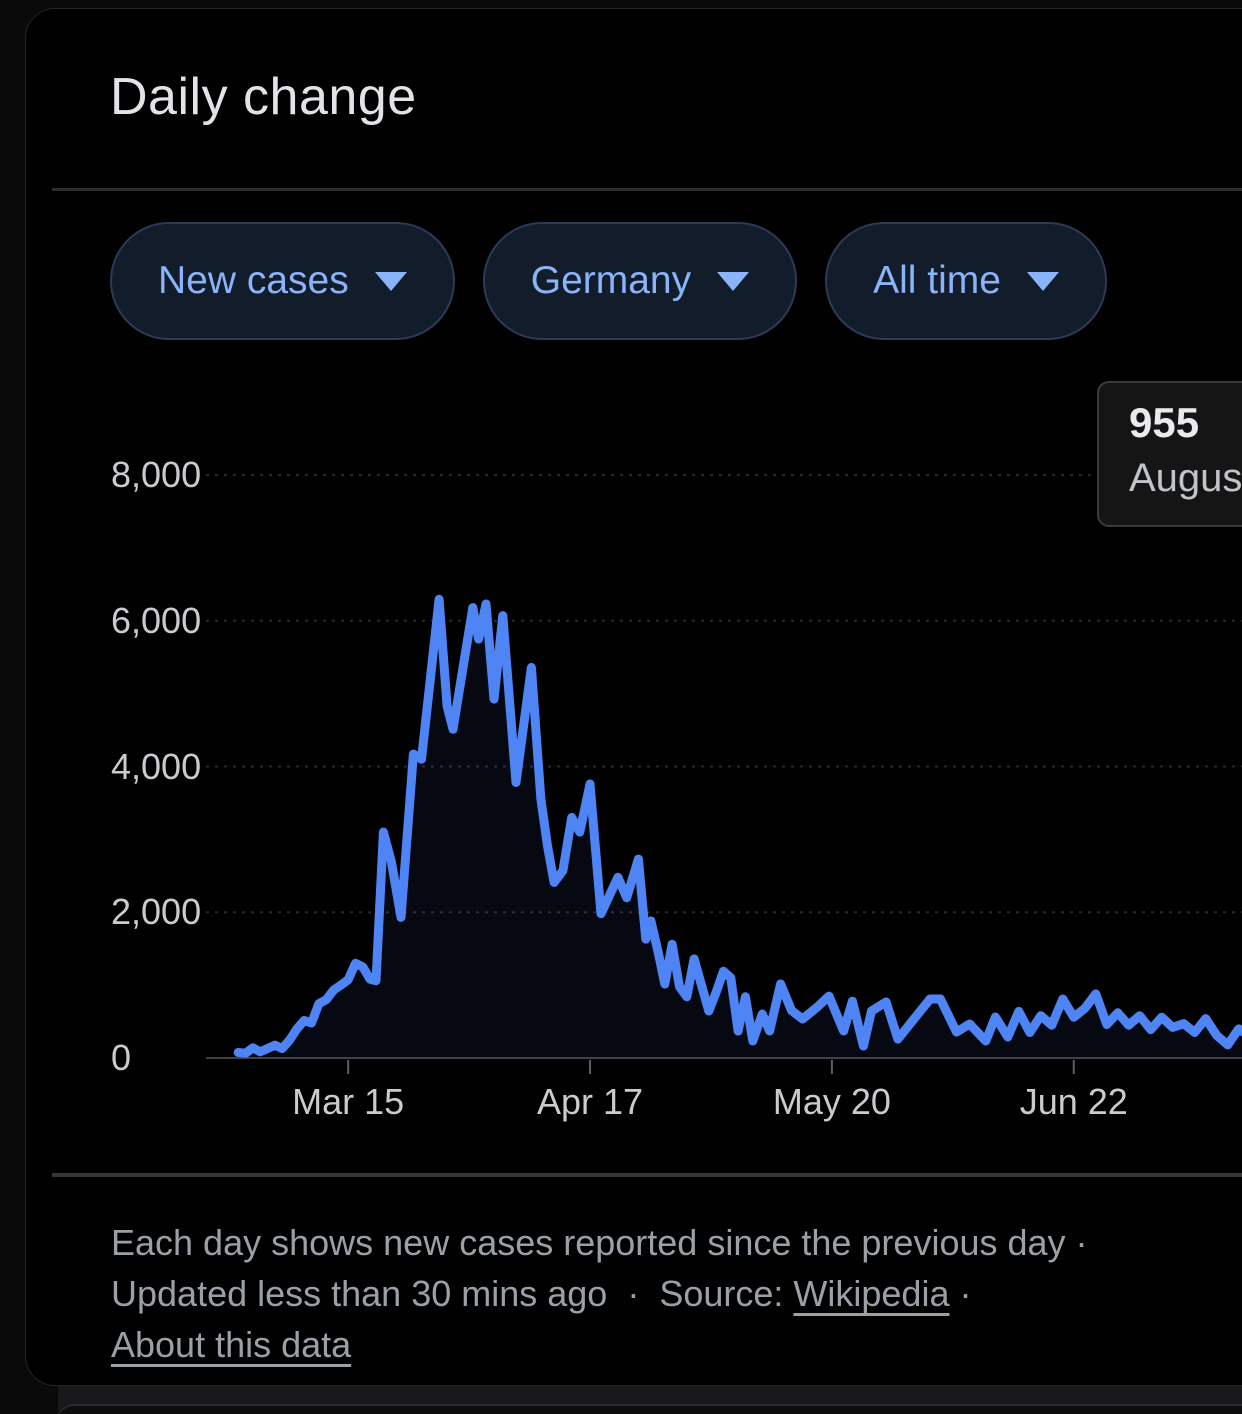 This screenshot has height=1414, width=1242. What do you see at coordinates (1185, 478) in the screenshot?
I see `tooltip-date: August` at bounding box center [1185, 478].